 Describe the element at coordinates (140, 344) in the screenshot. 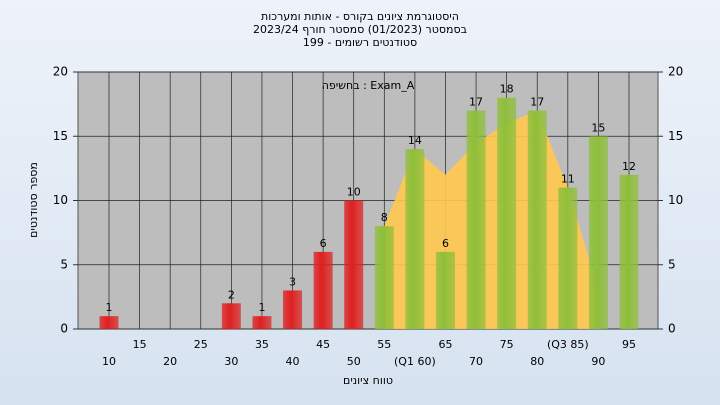

I see `x-tick-label: 15` at that location.